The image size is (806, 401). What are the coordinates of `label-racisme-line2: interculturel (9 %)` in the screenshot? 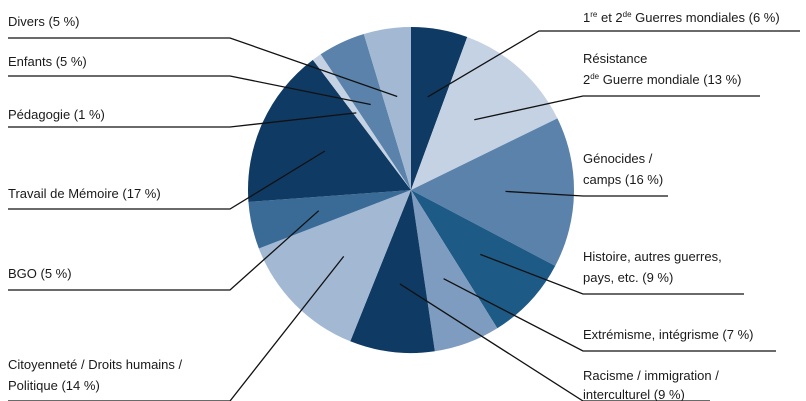 It's located at (634, 394).